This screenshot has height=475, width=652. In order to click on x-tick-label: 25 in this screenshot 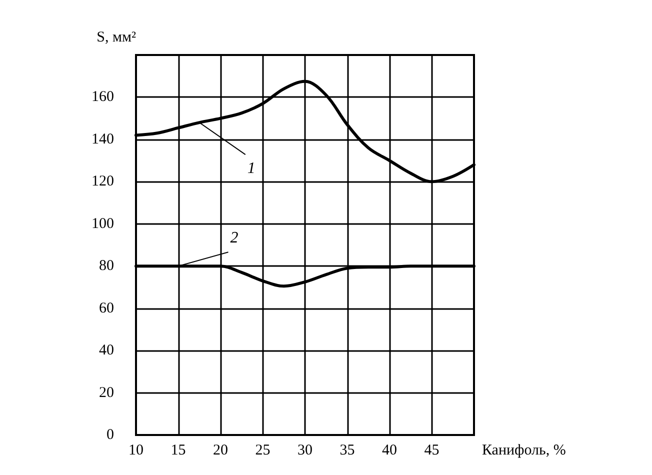, I will do `click(262, 450)`.